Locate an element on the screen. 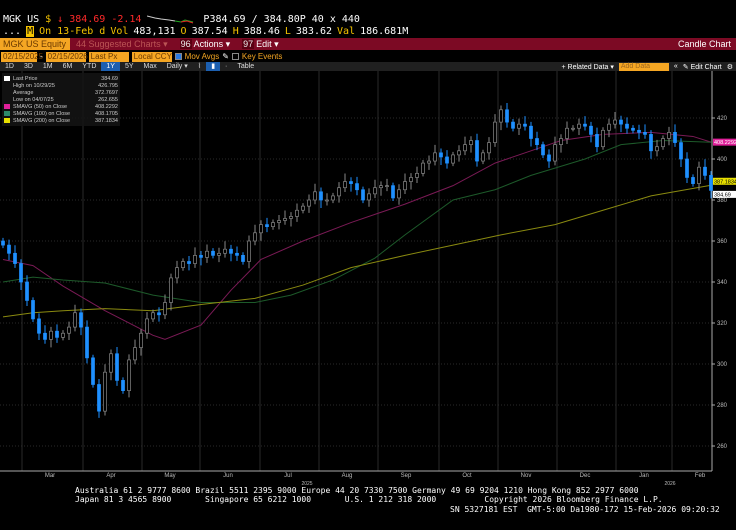  end-date-input: 02/15/2026 is located at coordinates (66, 56).